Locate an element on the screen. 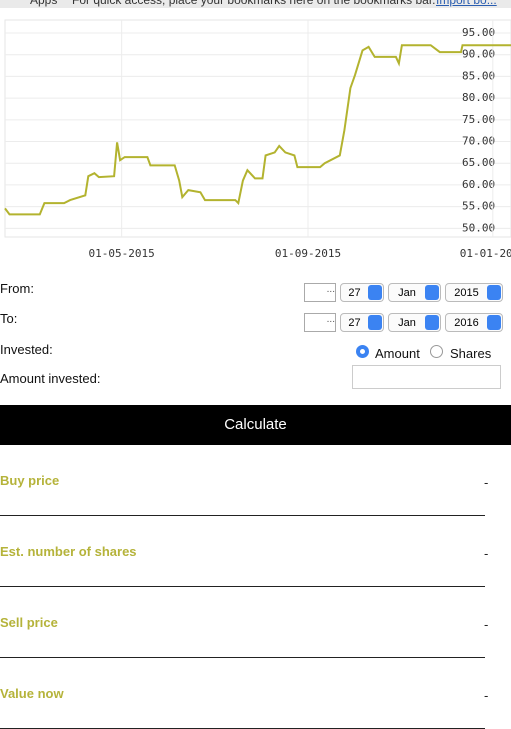  x-tick-label: 01-05-2015 is located at coordinates (122, 253).